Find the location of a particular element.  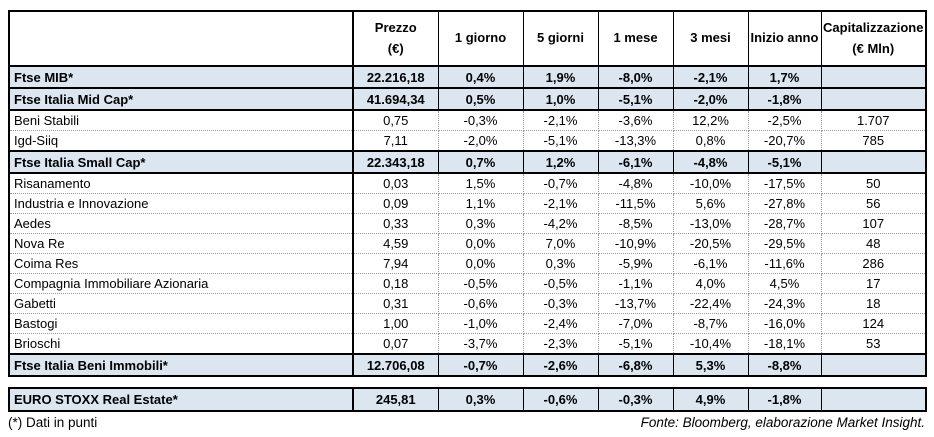

value-cell-prezzo: 0,07 is located at coordinates (395, 344).